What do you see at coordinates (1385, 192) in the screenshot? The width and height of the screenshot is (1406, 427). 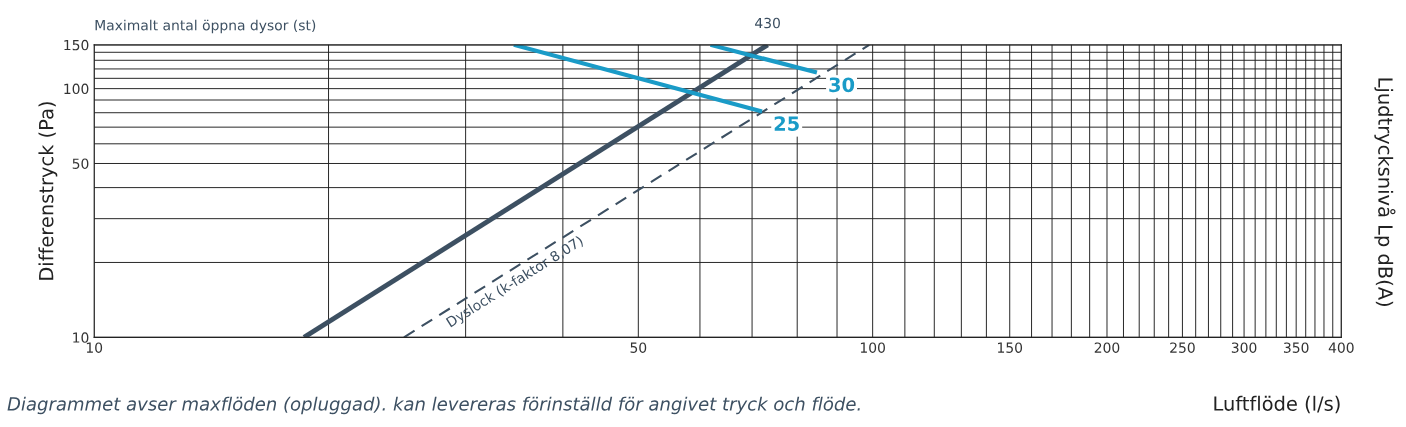 I see `y2-axis-title: Ljudtrycksnivå Lp dB(A)` at bounding box center [1385, 192].